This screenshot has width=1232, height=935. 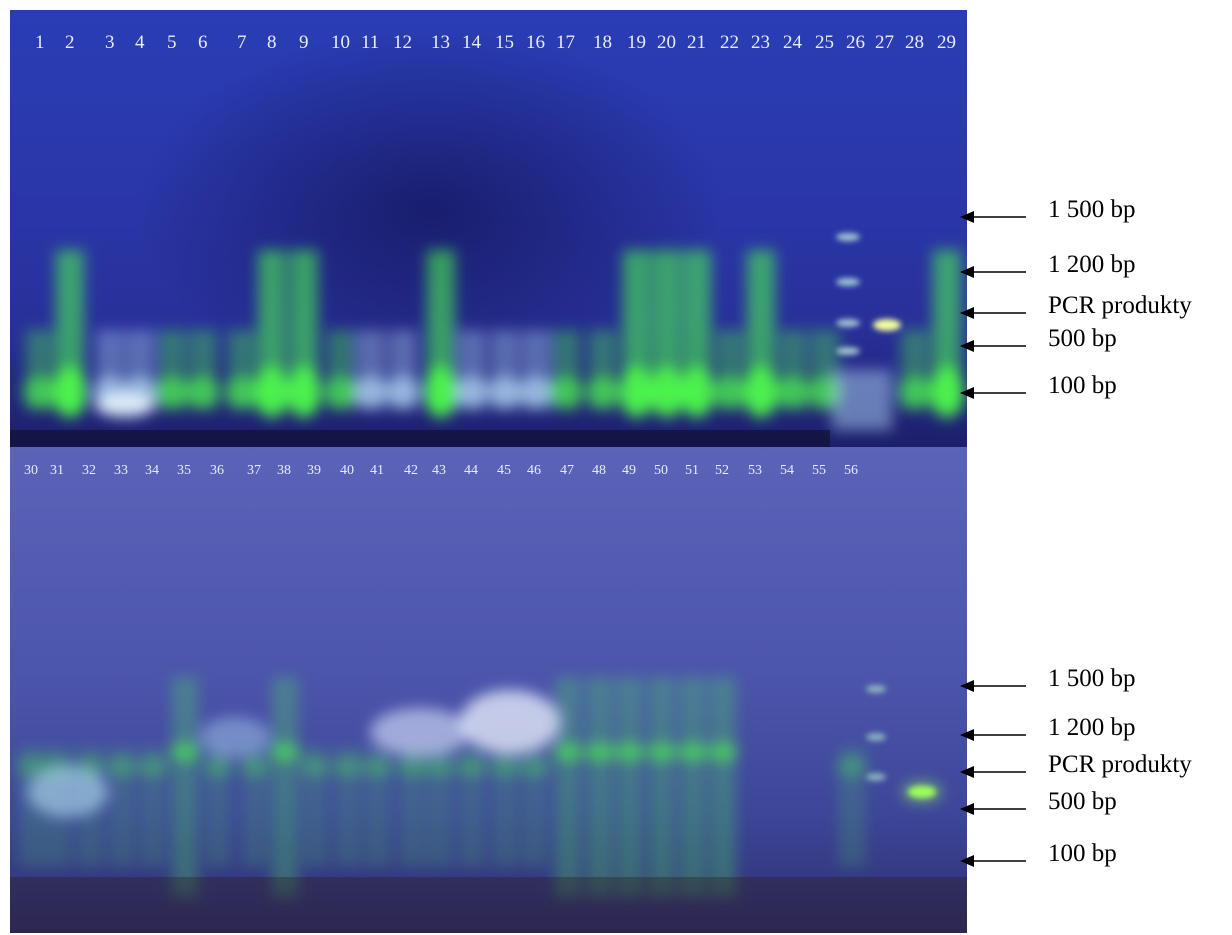 What do you see at coordinates (110, 42) in the screenshot?
I see `lane-number-3: 3` at bounding box center [110, 42].